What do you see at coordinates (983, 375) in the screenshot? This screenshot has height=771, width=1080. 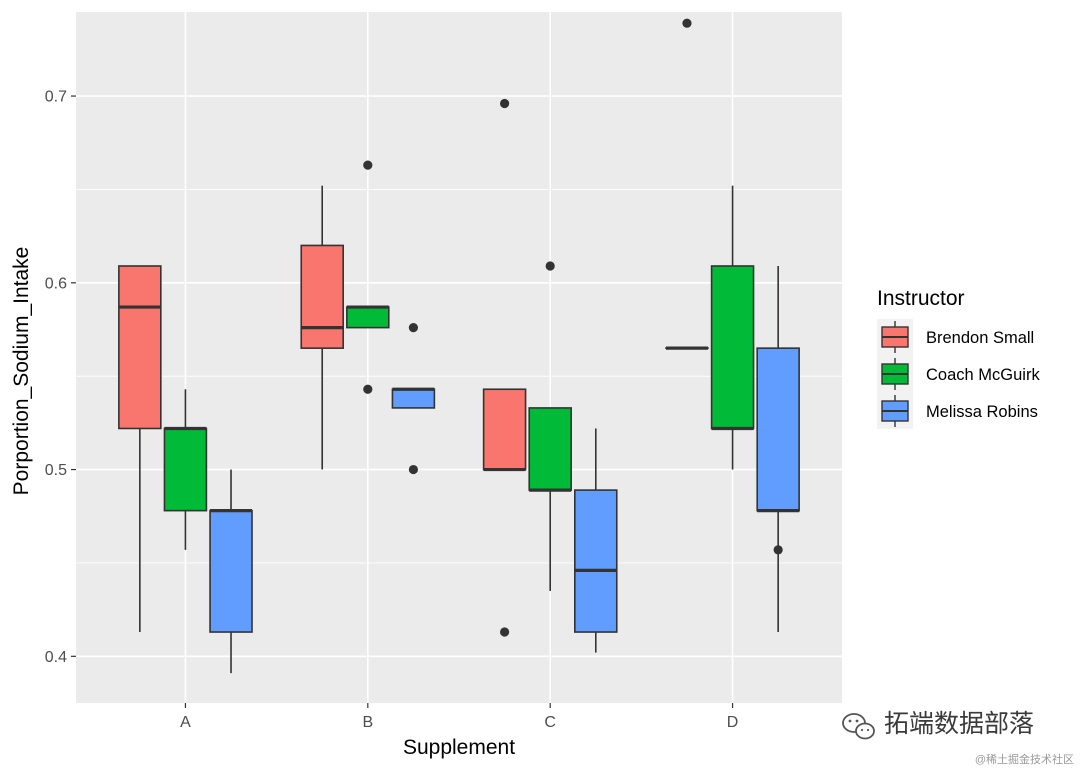 I see `legend-label: Coach McGuirk` at bounding box center [983, 375].